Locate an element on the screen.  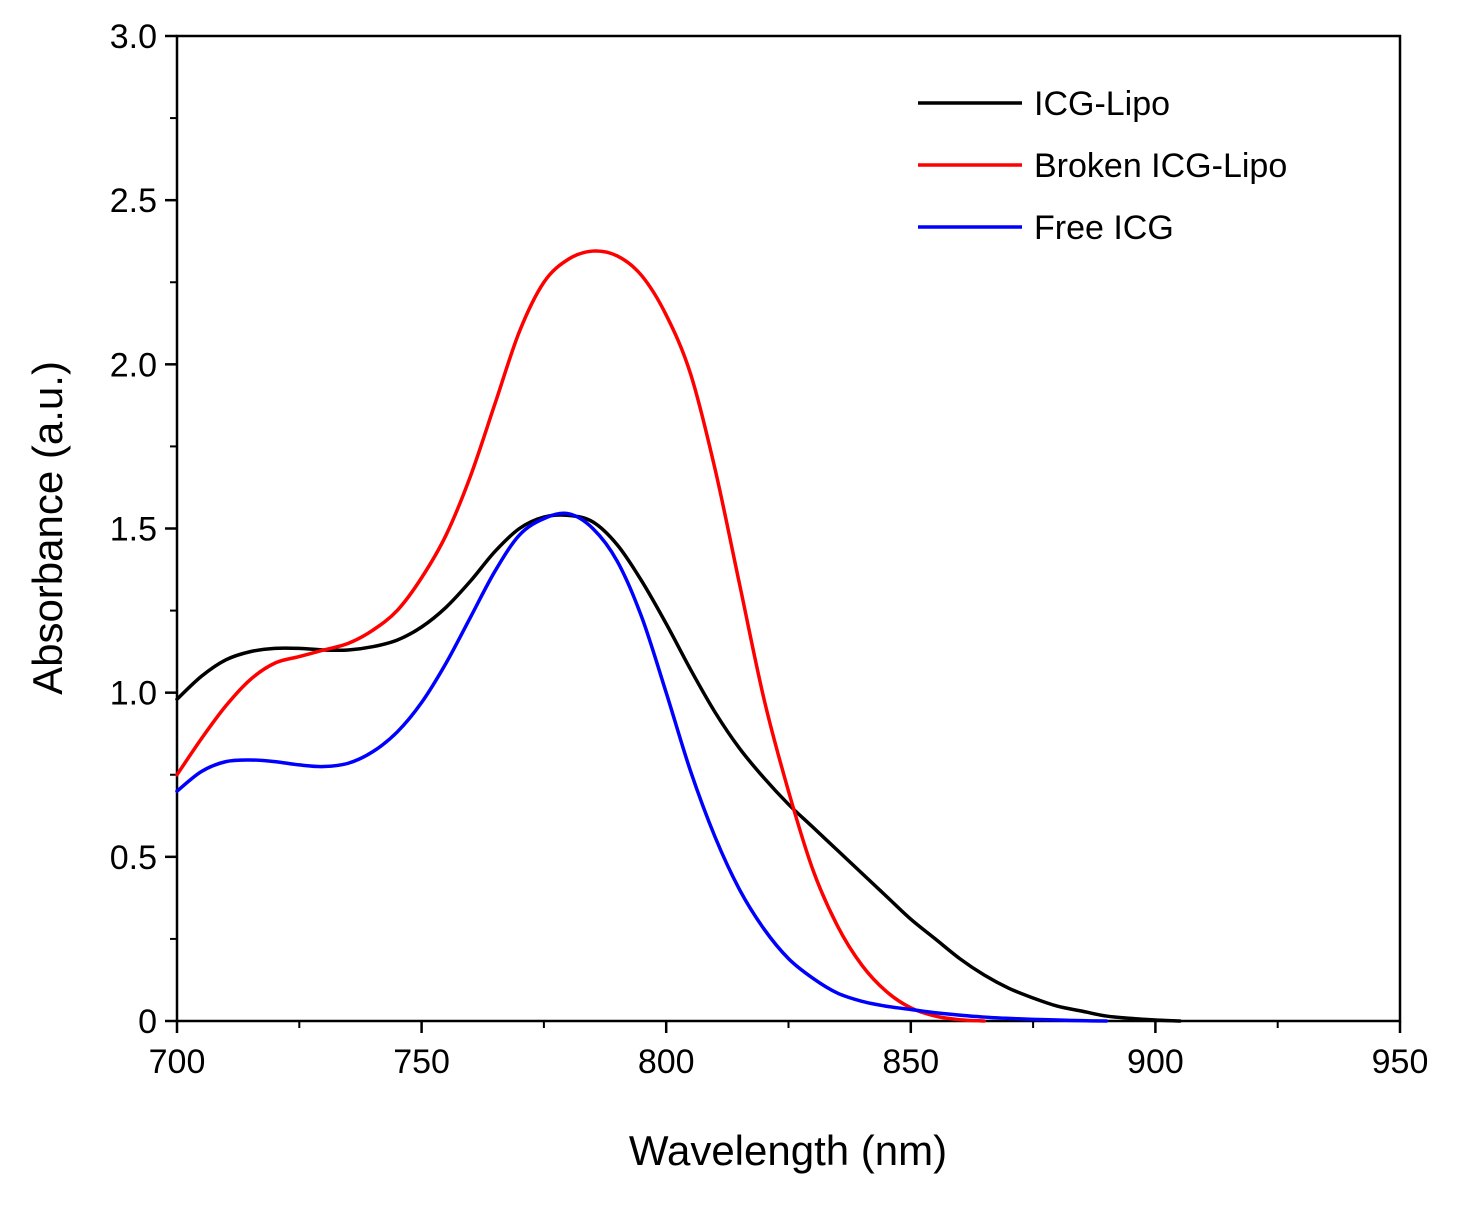
x-tick-label: 800 is located at coordinates (666, 1062).